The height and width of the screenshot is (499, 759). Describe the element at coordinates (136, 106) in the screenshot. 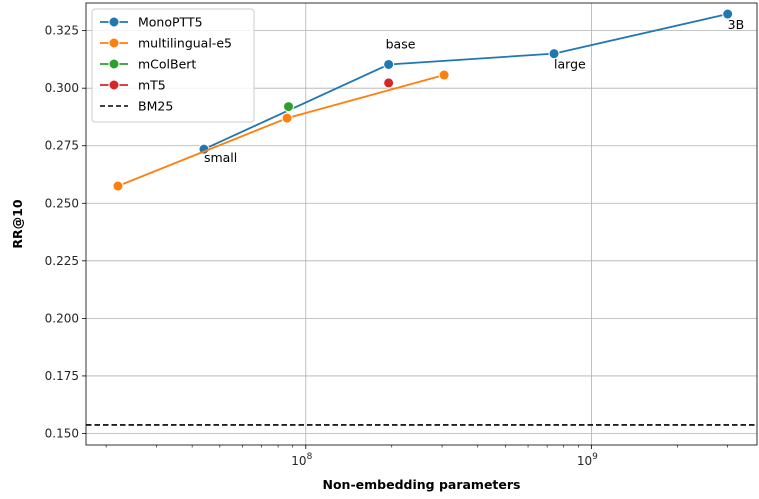

I see `legend-entry-bm25: BM25` at that location.